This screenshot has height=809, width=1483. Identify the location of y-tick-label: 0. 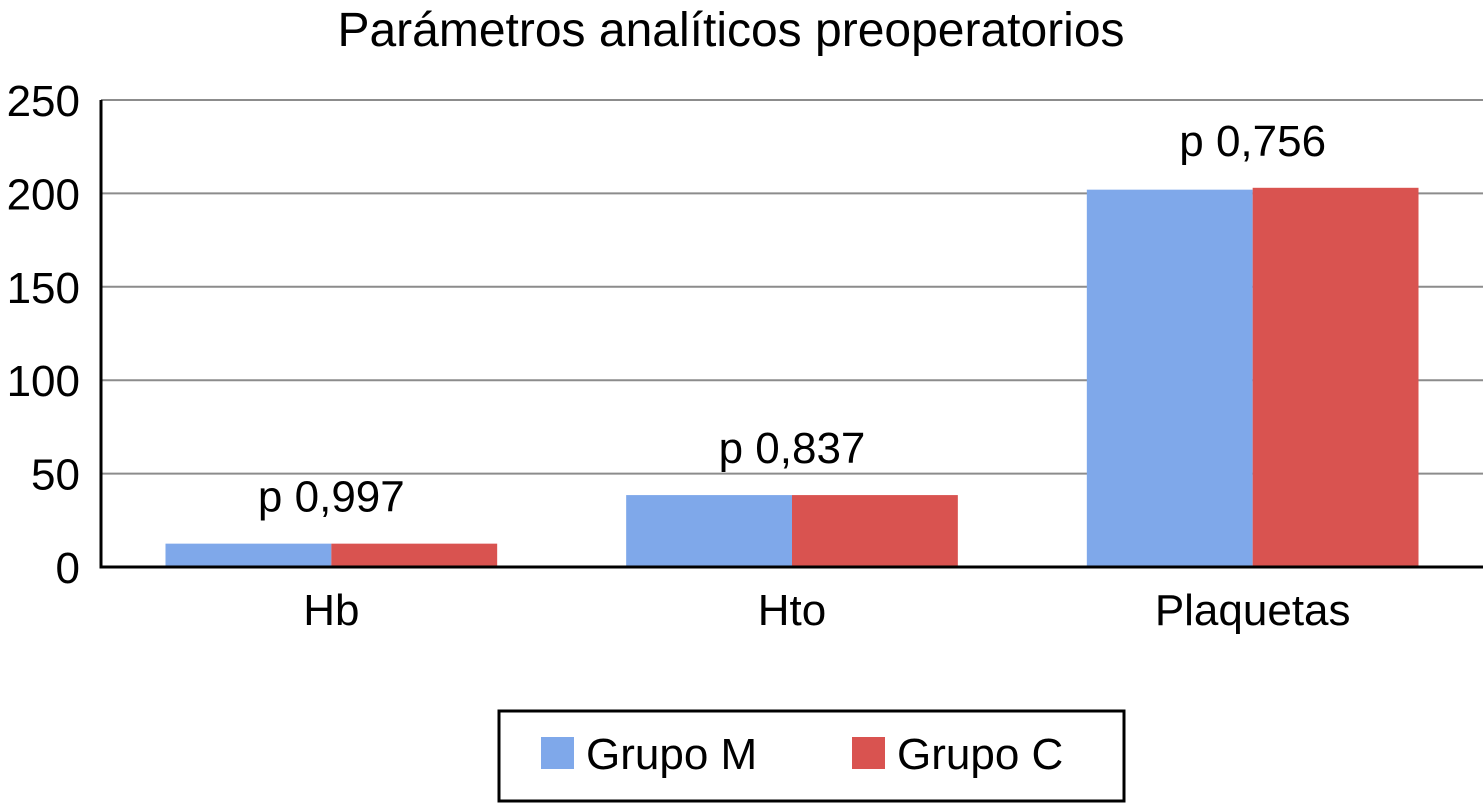
(68, 568).